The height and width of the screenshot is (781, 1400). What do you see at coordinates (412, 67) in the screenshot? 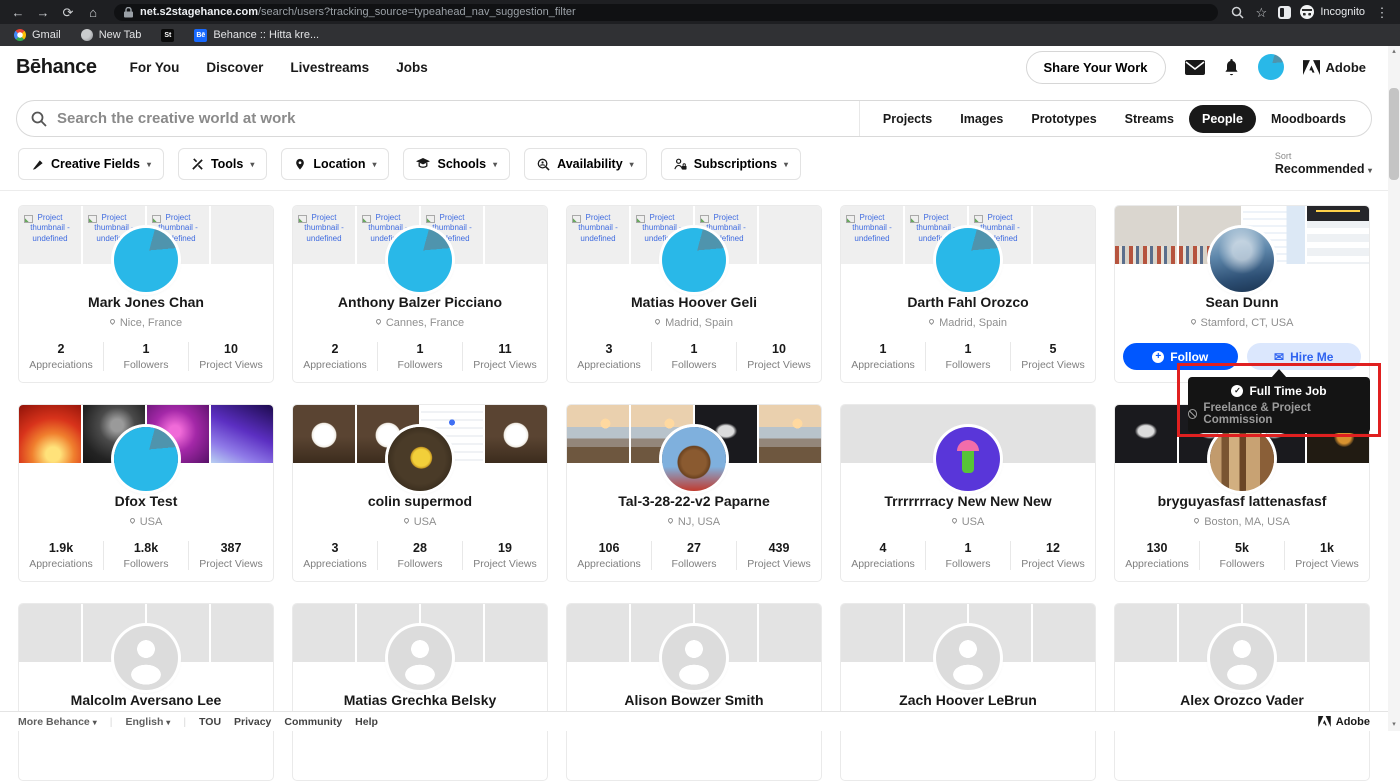
I see `nav-jobs: Jobs` at bounding box center [412, 67].